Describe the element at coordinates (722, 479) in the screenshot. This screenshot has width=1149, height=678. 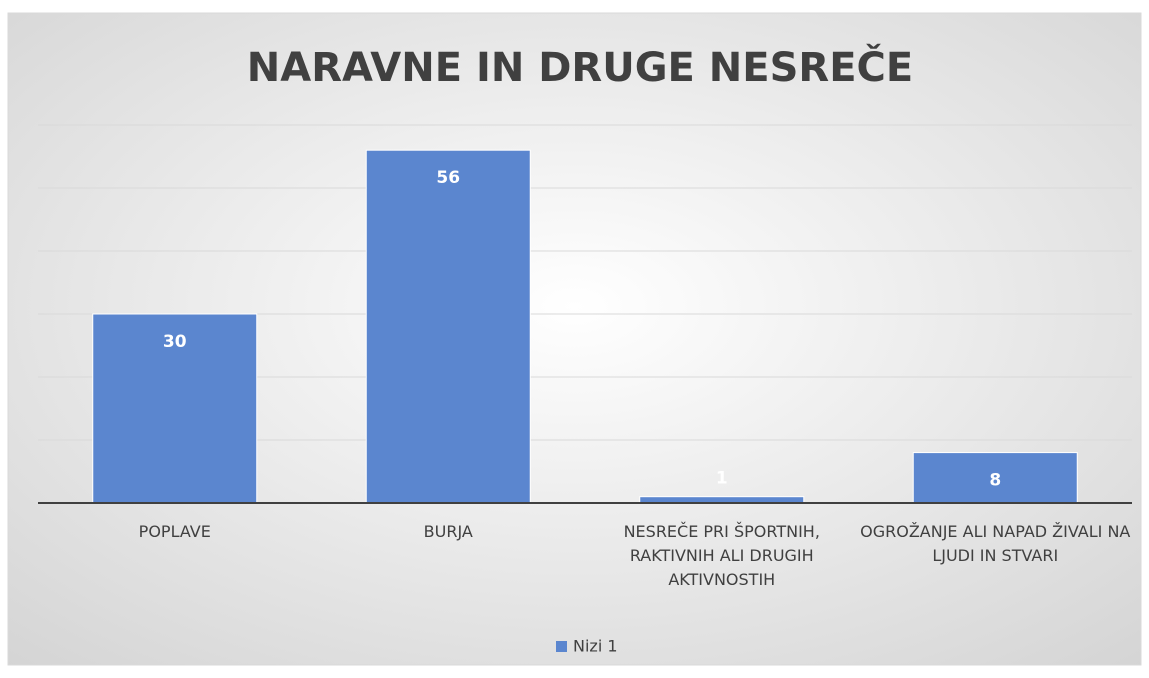
I see `data-label: 1` at that location.